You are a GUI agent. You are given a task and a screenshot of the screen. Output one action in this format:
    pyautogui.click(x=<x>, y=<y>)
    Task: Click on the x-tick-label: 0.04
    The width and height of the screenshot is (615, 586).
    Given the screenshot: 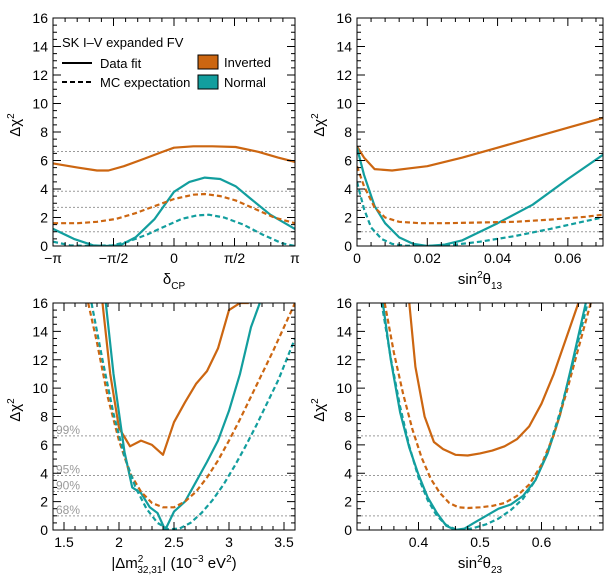 What is the action you would take?
    pyautogui.click(x=497, y=258)
    